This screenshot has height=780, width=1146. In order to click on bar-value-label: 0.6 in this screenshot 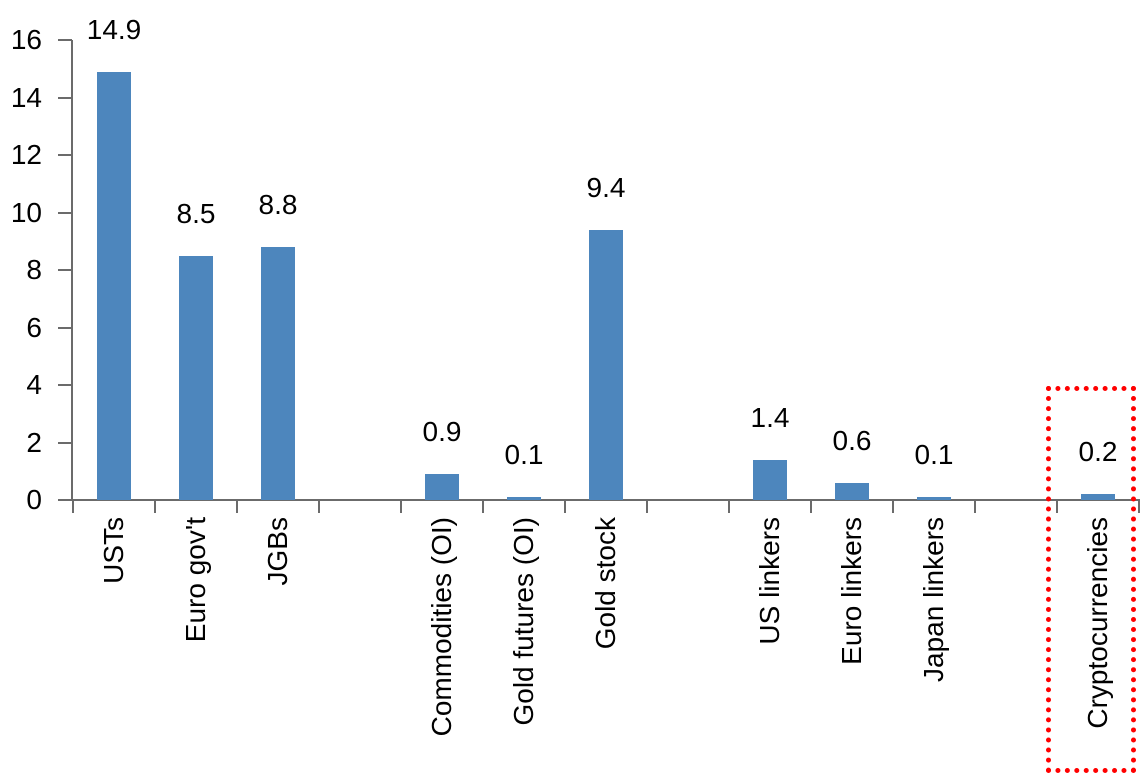, I will do `click(852, 440)`.